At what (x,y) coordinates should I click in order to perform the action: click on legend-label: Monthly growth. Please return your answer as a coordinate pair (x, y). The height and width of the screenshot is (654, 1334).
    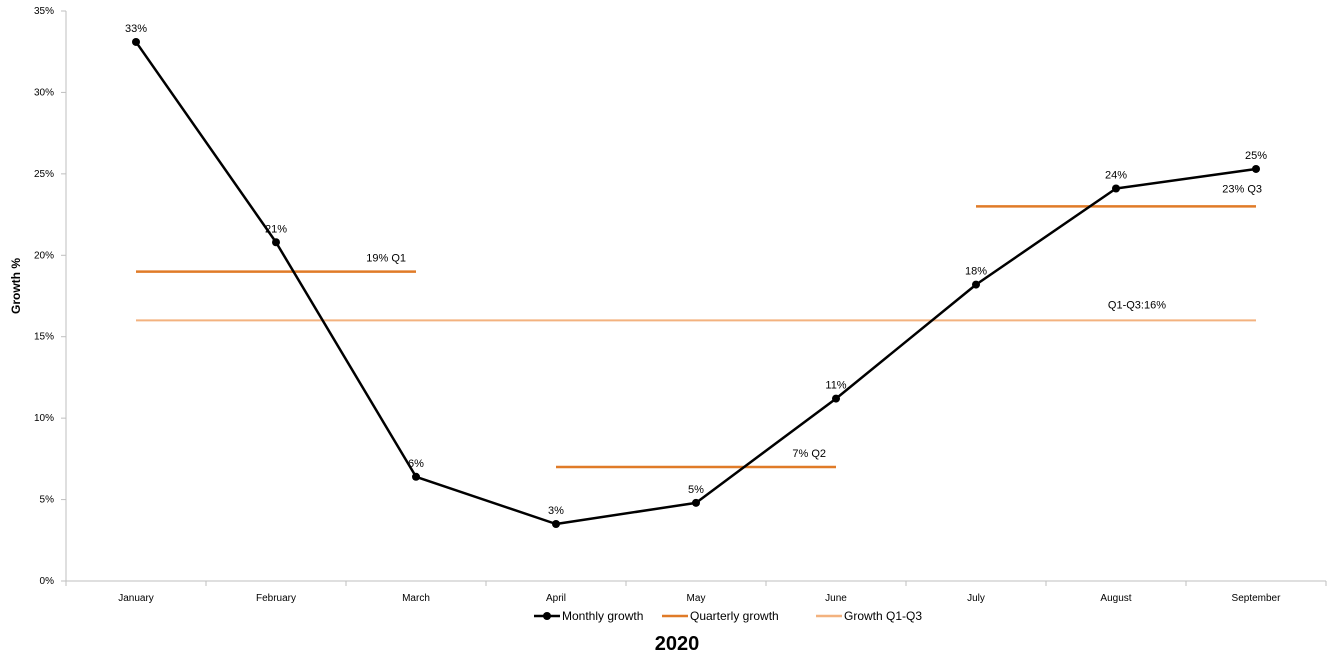
    Looking at the image, I should click on (602, 616).